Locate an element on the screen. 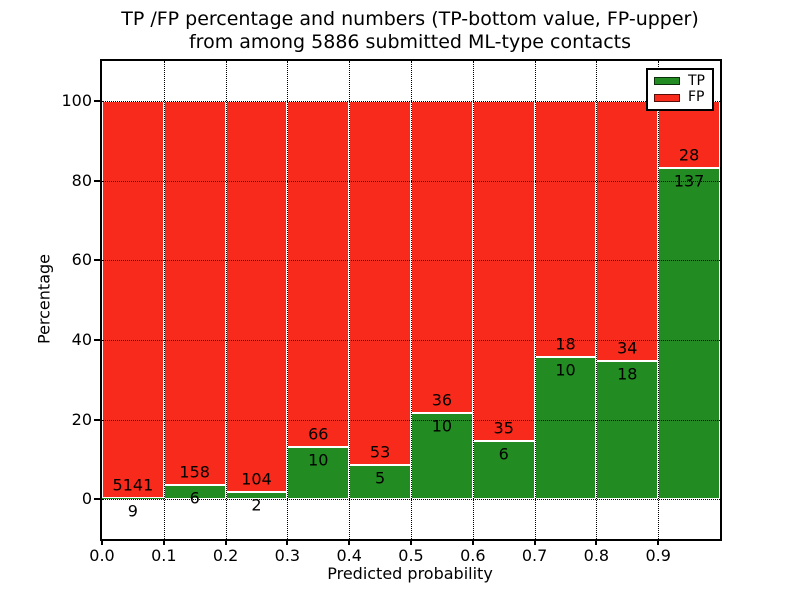 This screenshot has height=600, width=800. x-tick-label: 0.2 is located at coordinates (225, 555).